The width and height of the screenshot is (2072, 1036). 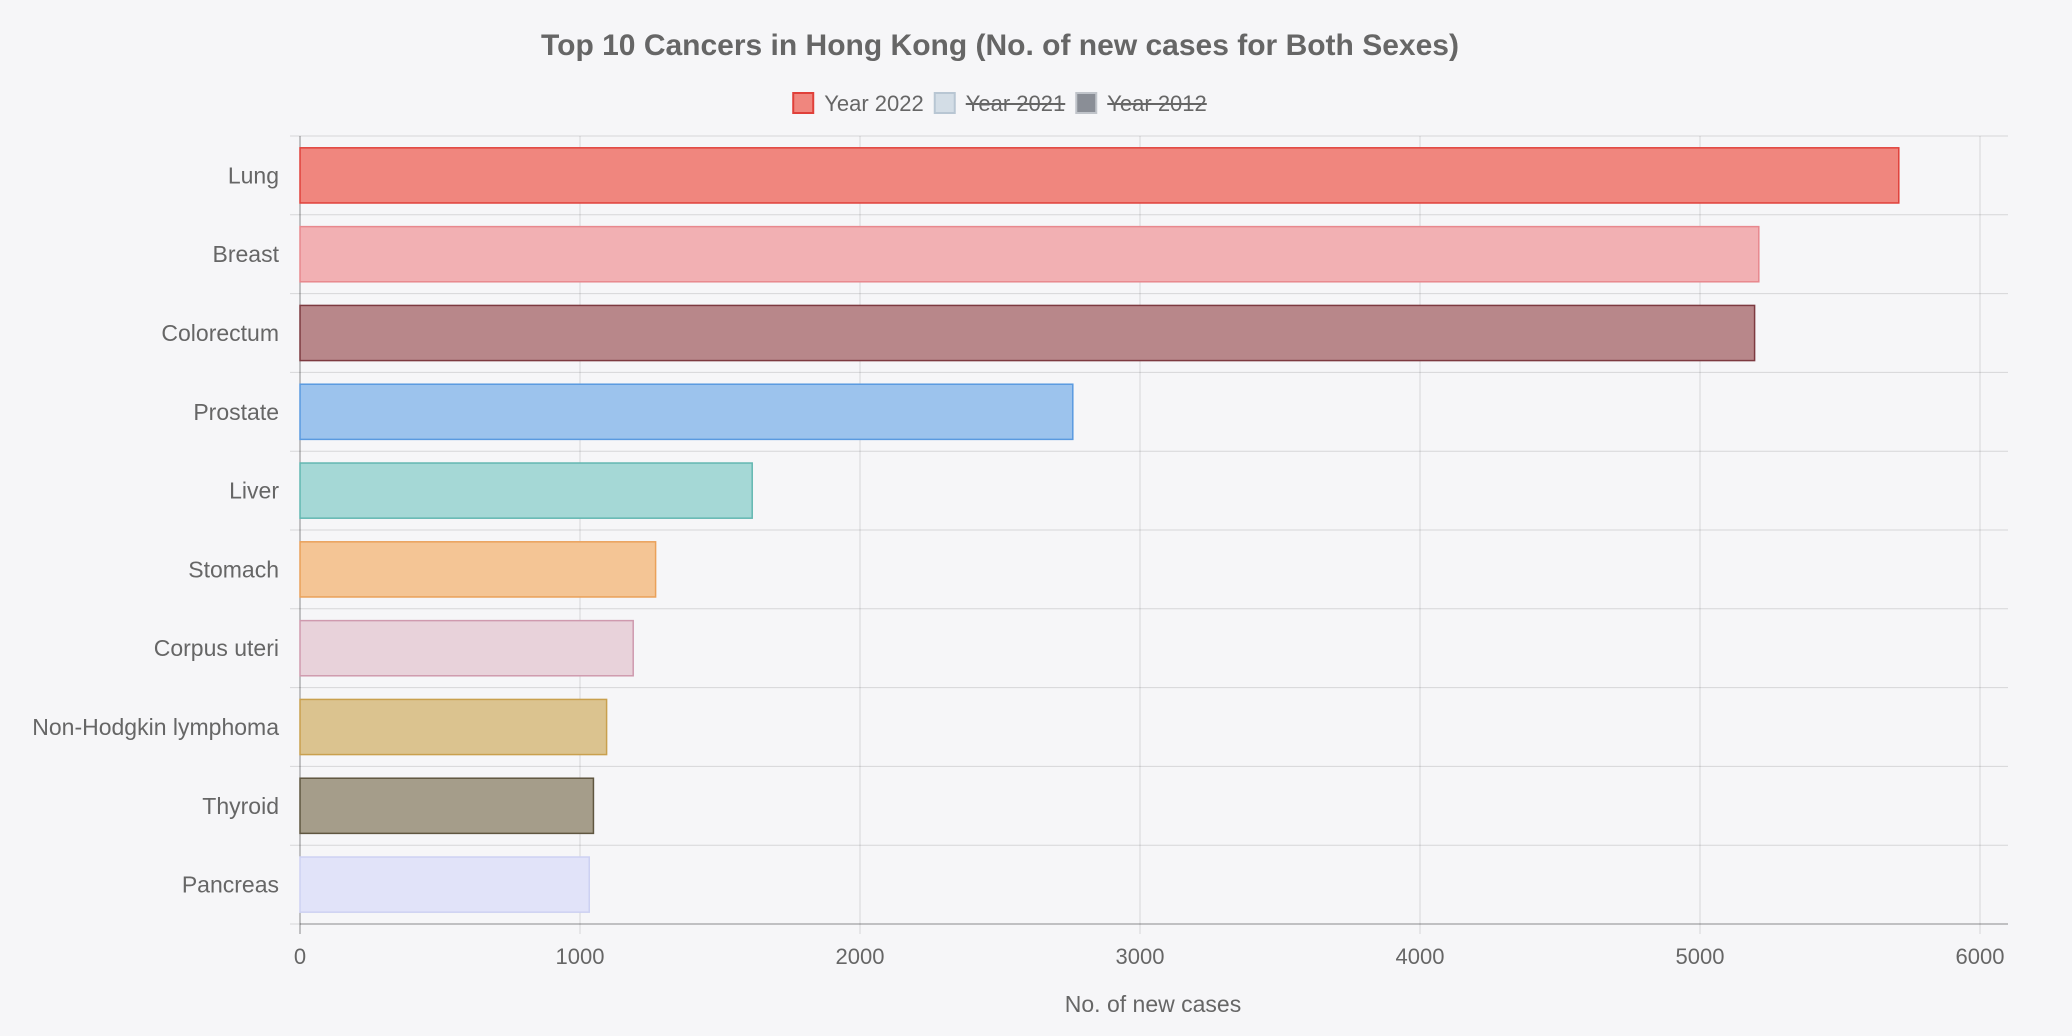 What do you see at coordinates (1153, 1004) in the screenshot?
I see `x-axis-title: No. of new cases` at bounding box center [1153, 1004].